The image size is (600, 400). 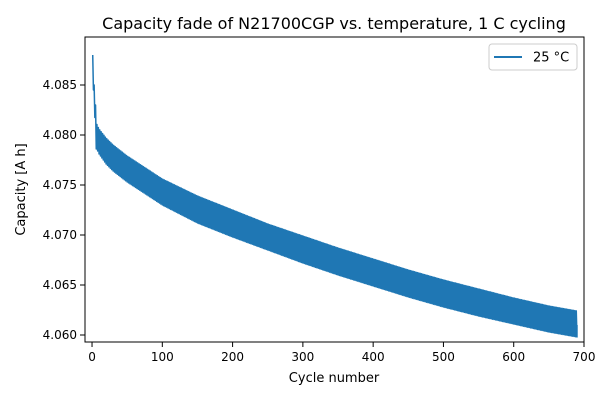 I want to click on x-tick-label: 200, so click(x=232, y=357).